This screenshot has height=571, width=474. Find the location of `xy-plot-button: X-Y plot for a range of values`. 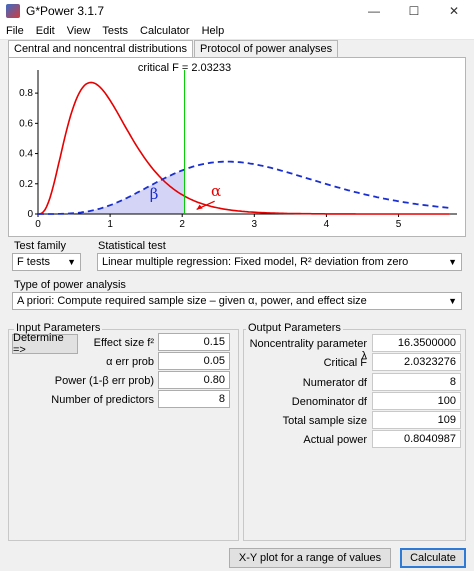

xy-plot-button: X-Y plot for a range of values is located at coordinates (310, 558).